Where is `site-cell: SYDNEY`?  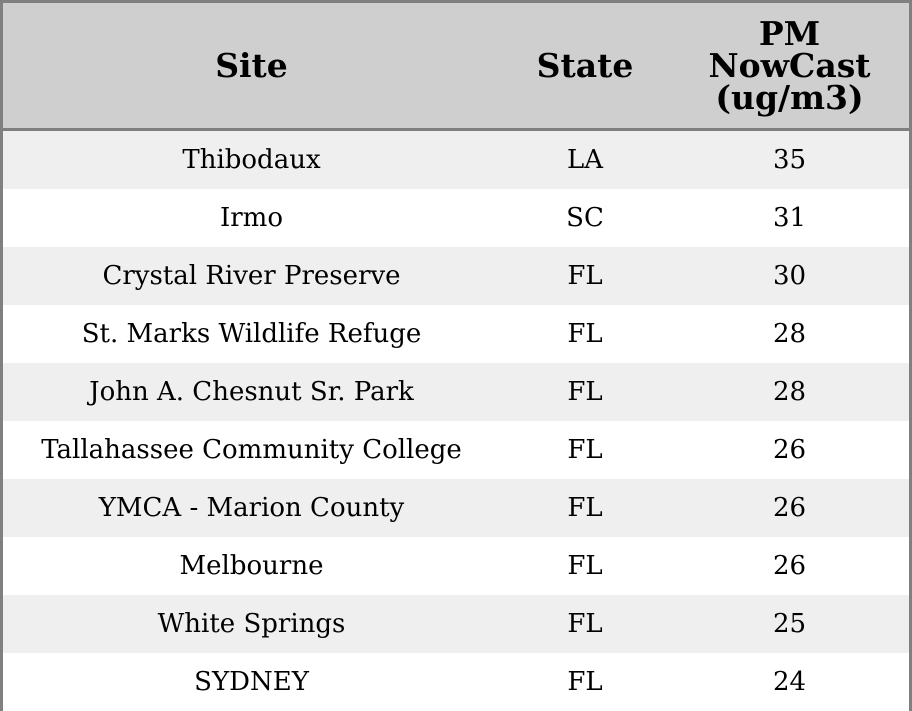
site-cell: SYDNEY is located at coordinates (251, 682).